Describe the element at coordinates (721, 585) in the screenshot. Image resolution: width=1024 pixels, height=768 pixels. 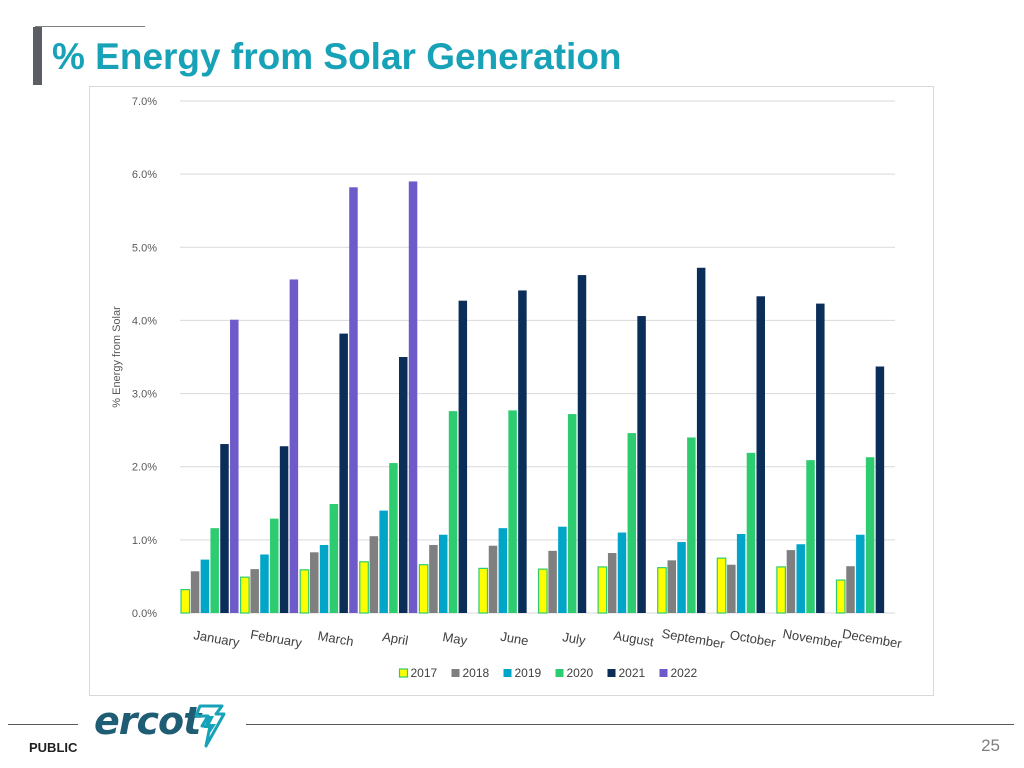
I see `bar-2017-october` at that location.